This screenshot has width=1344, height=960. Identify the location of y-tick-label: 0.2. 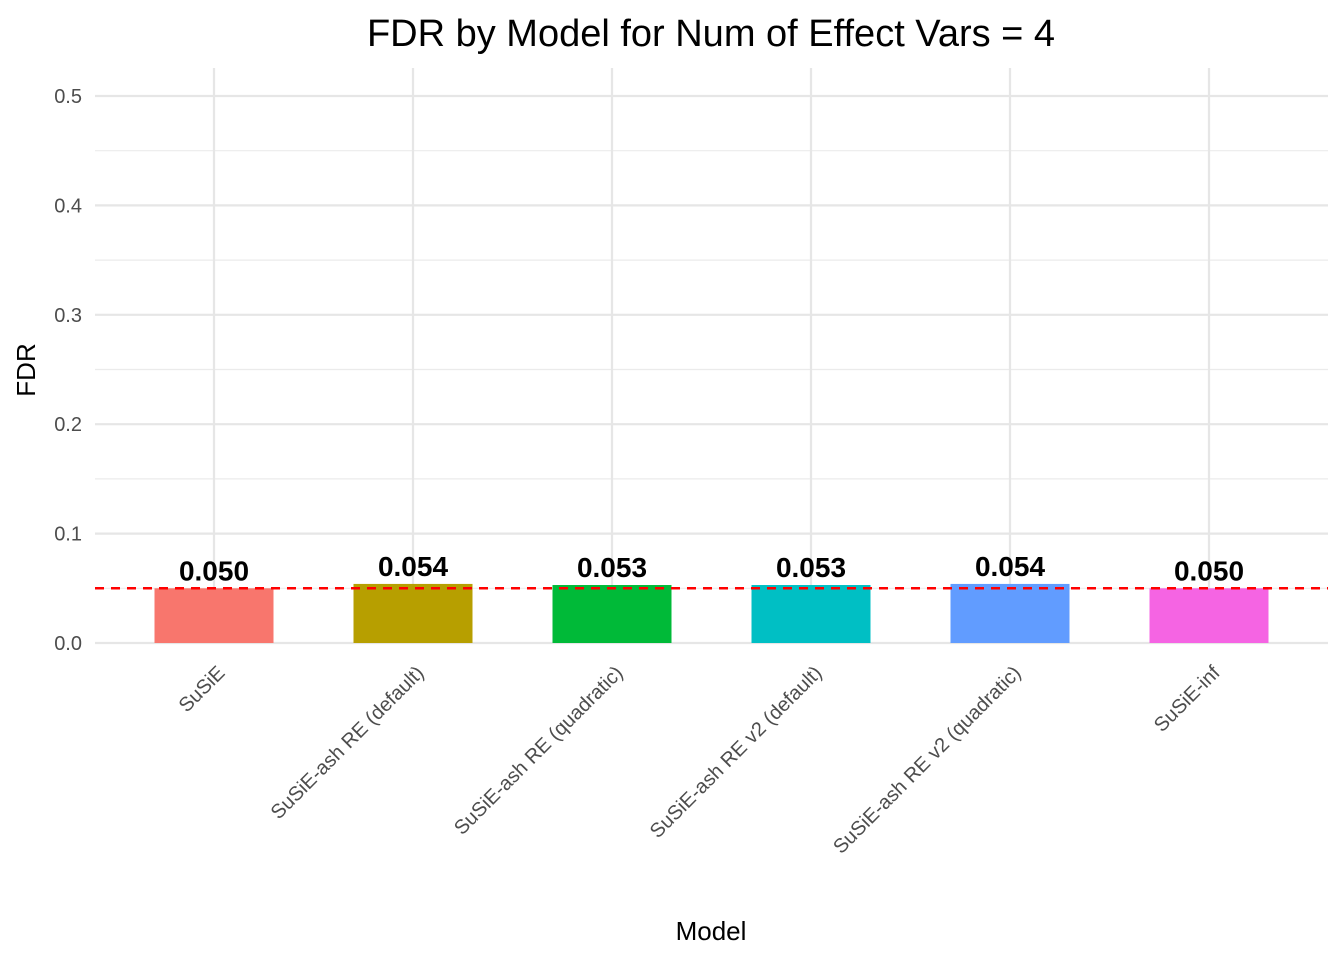
(68, 425).